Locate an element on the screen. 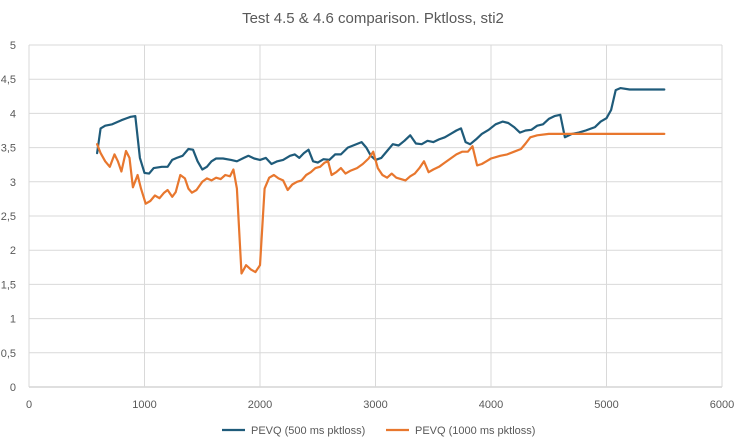 This screenshot has width=746, height=446. chart-title: Test 4.5 & 4.6 comparison. Pktloss, sti2 is located at coordinates (373, 18).